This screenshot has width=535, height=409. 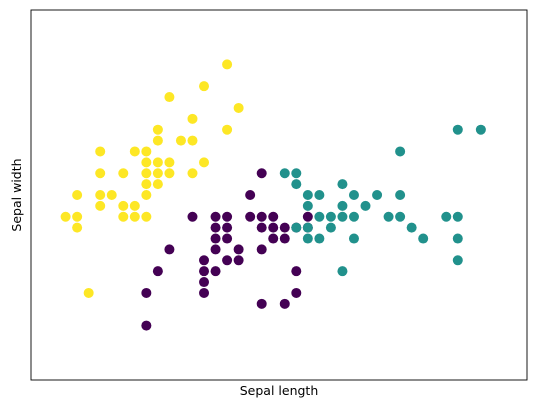 What do you see at coordinates (16, 194) in the screenshot?
I see `y-axis-label: Sepal width` at bounding box center [16, 194].